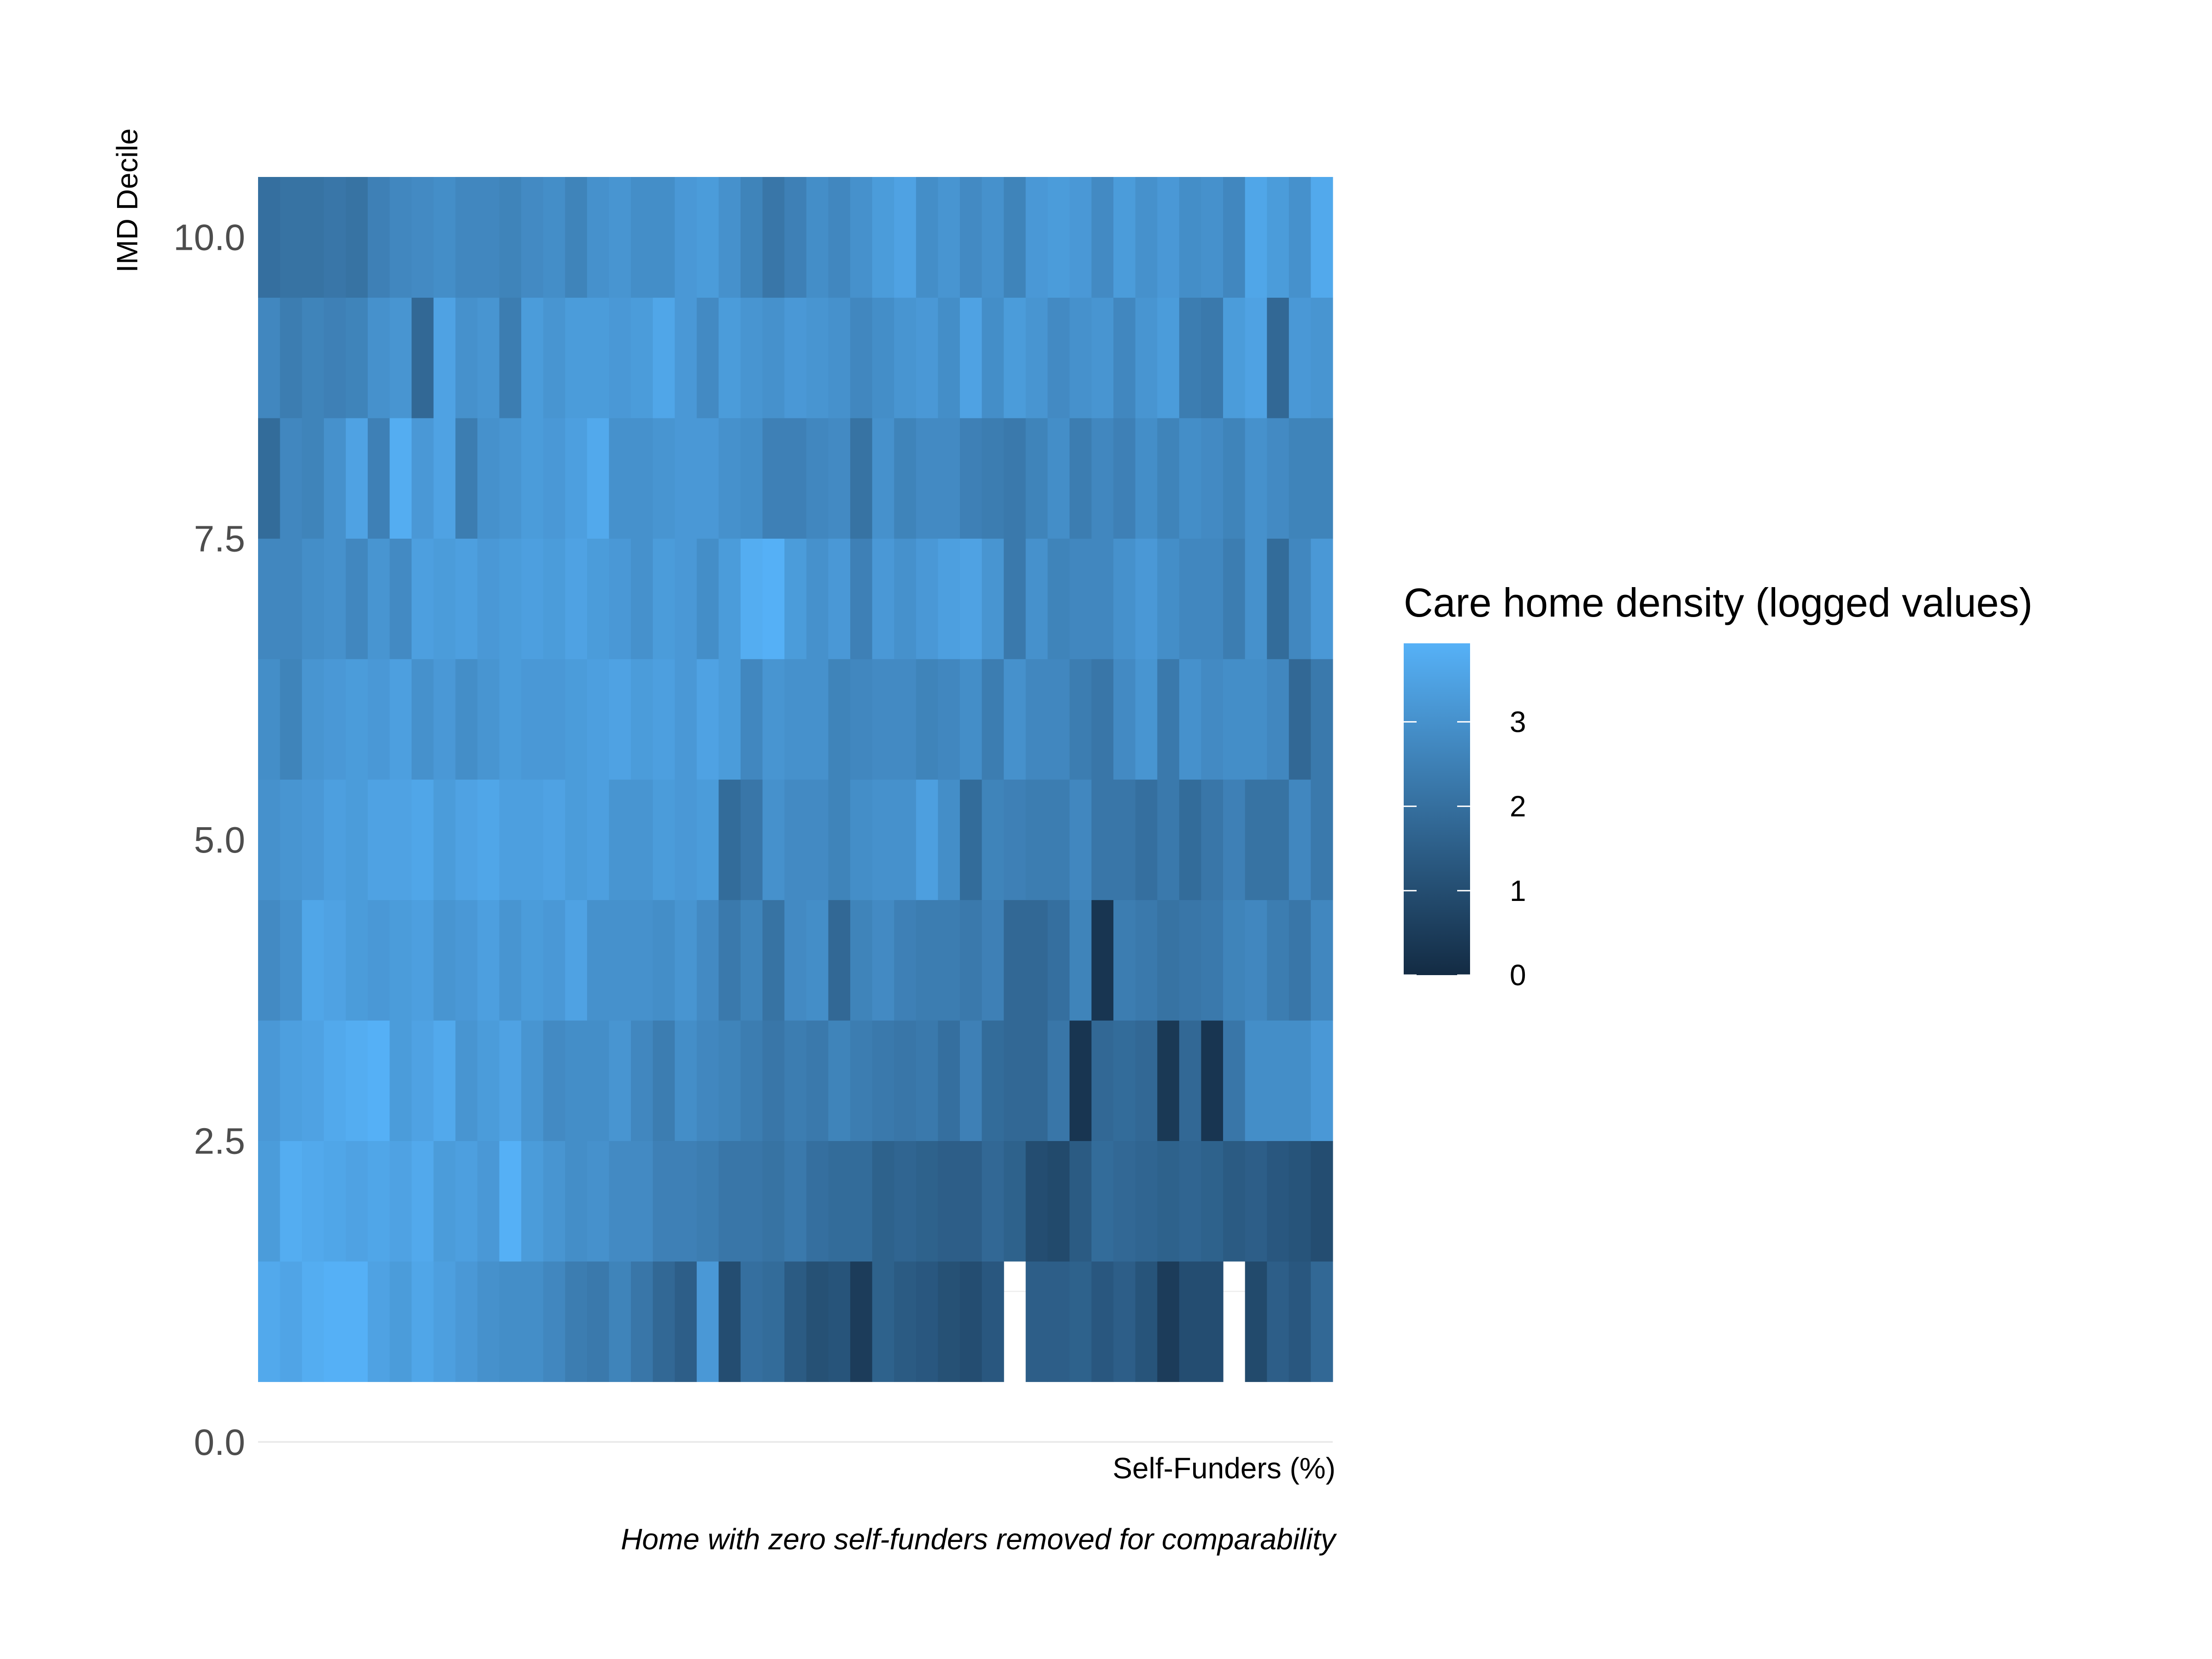 The height and width of the screenshot is (1659, 2212). What do you see at coordinates (219, 839) in the screenshot?
I see `y-tick-label: 5.0` at bounding box center [219, 839].